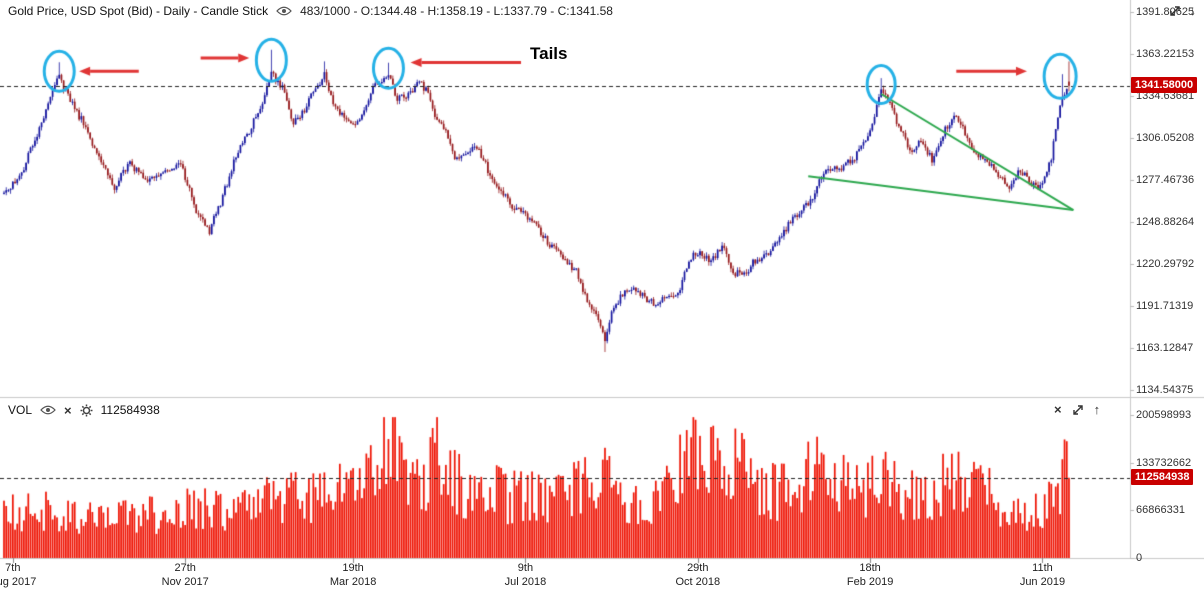 The height and width of the screenshot is (600, 1204). What do you see at coordinates (870, 575) in the screenshot?
I see `time-axis-tick: 18th Feb 2019` at bounding box center [870, 575].